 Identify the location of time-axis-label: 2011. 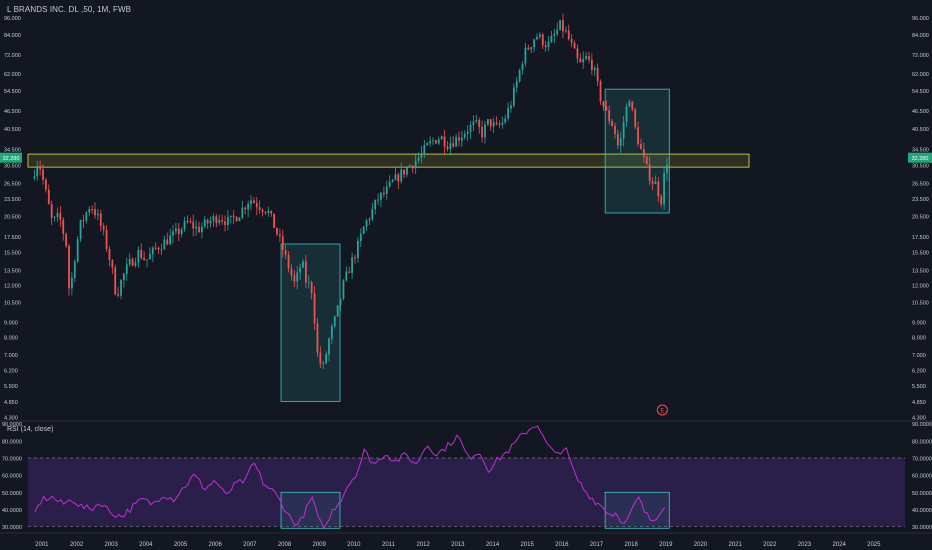
(389, 545).